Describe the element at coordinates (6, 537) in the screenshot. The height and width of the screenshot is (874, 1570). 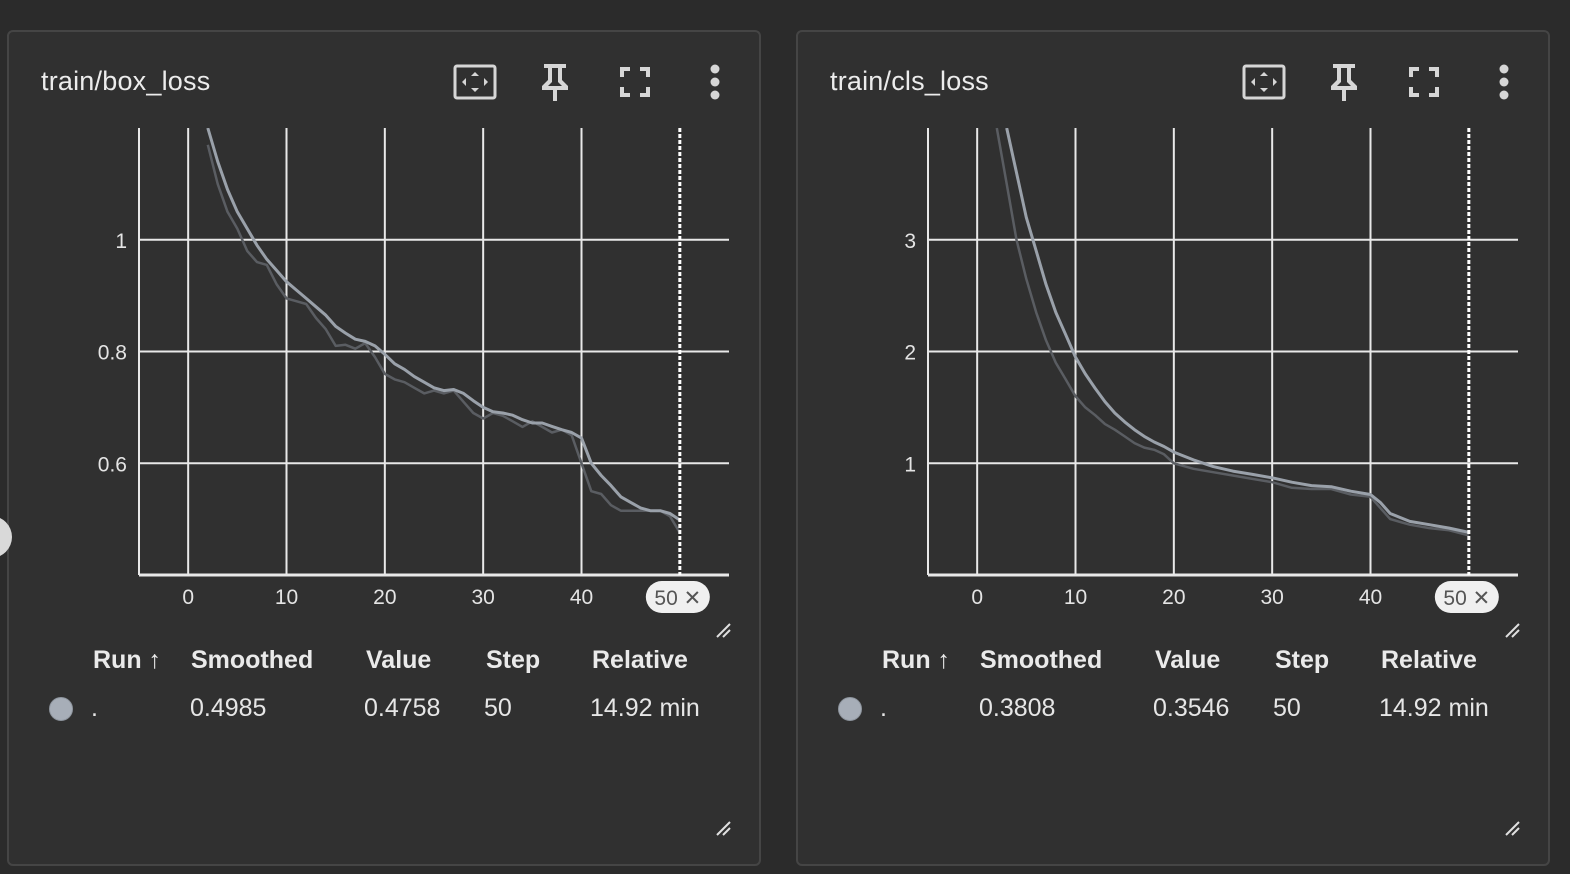
I see `sidebar-toggle-arrow` at that location.